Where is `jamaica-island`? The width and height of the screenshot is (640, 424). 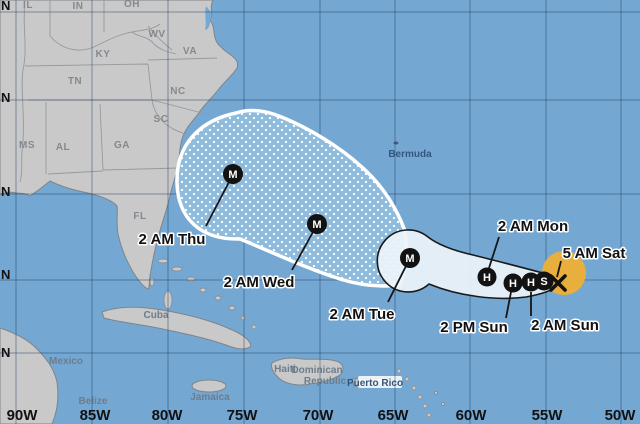
jamaica-island is located at coordinates (209, 386).